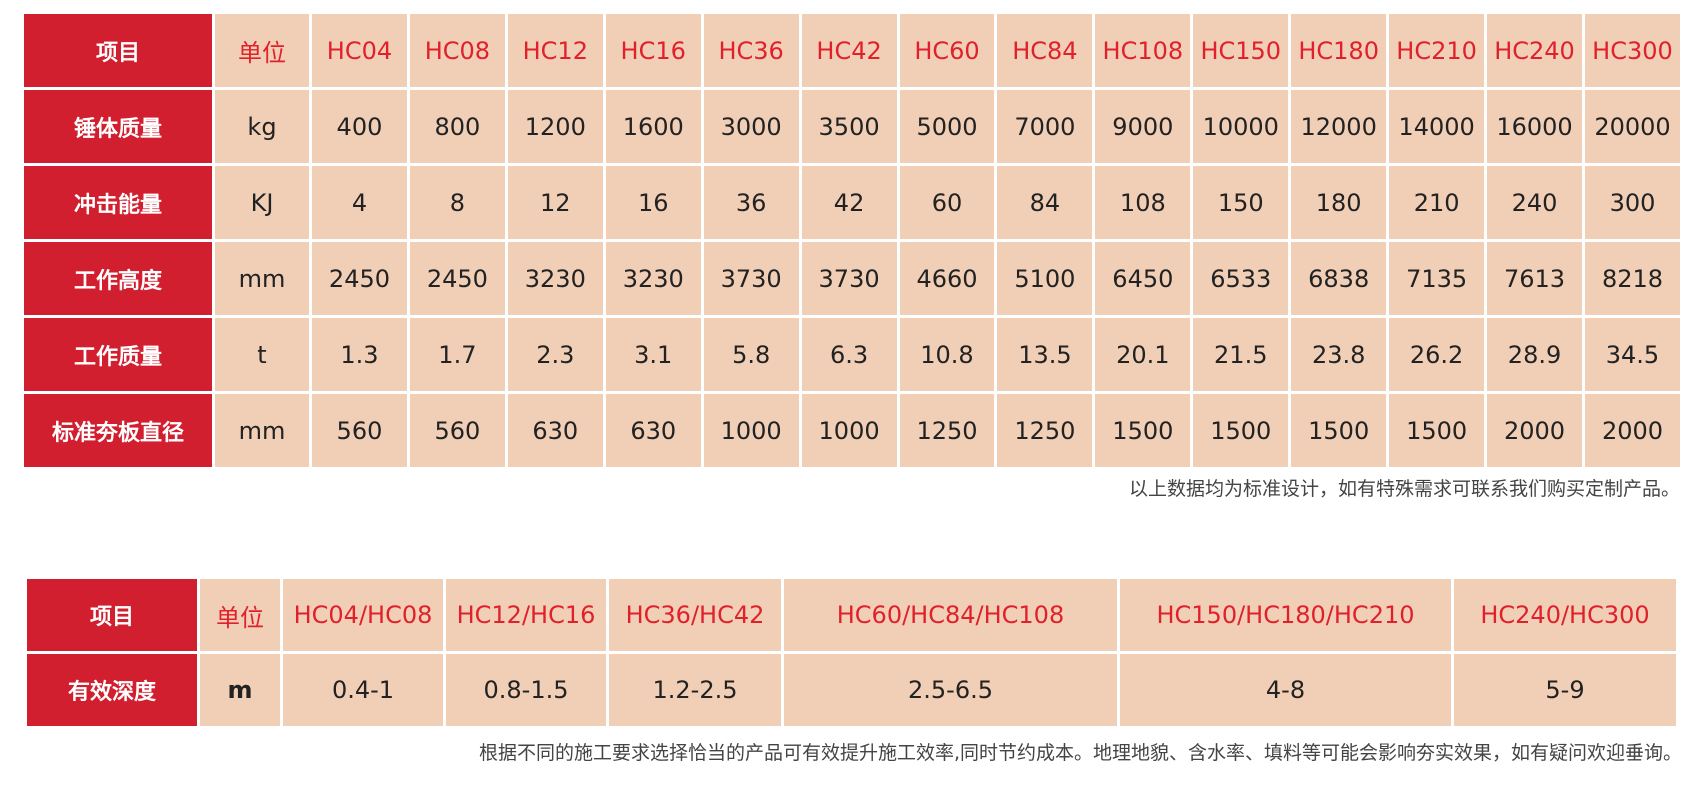  Describe the element at coordinates (526, 690) in the screenshot. I see `cell: 0.8-1.5` at that location.